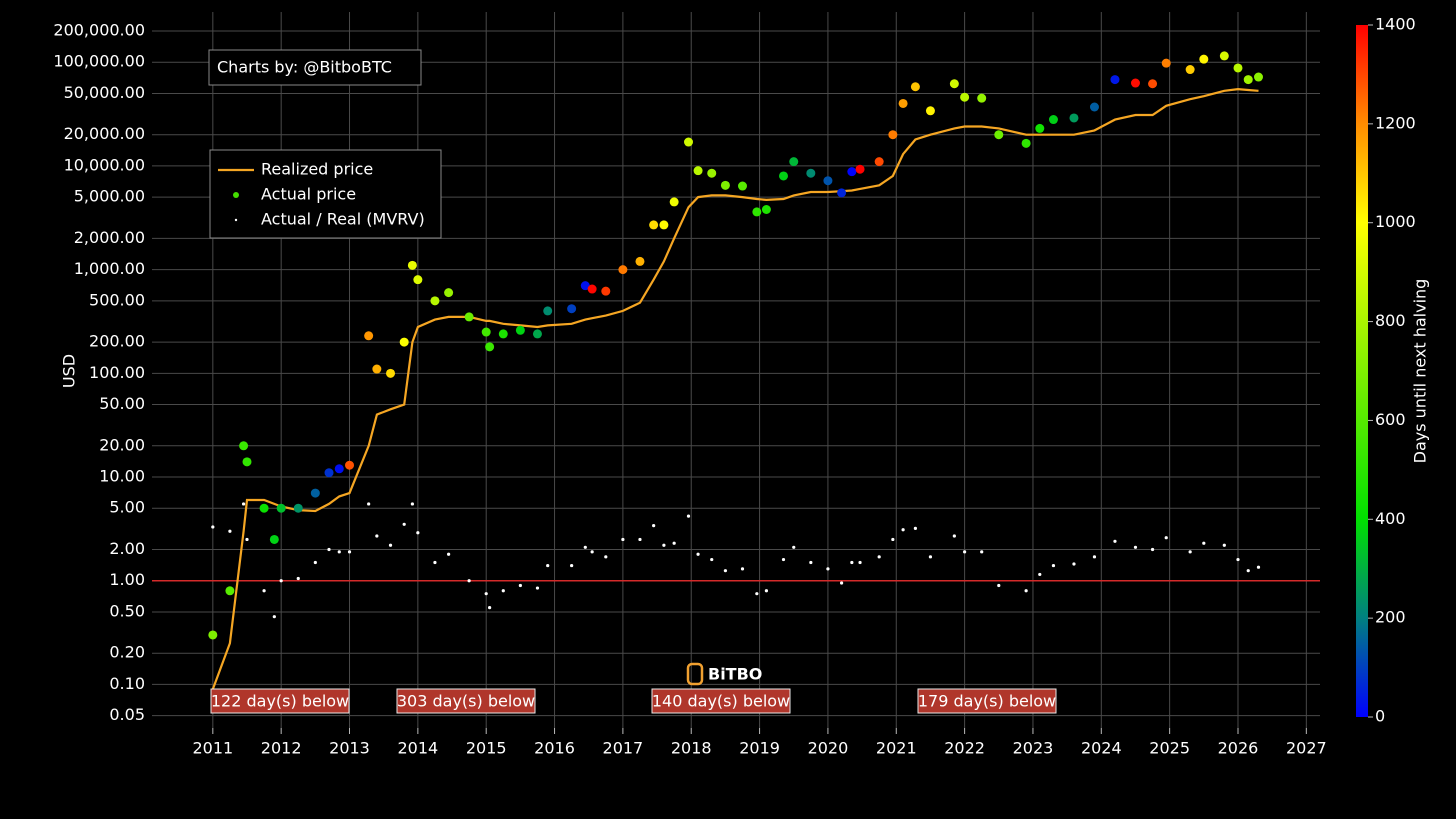  What do you see at coordinates (212, 748) in the screenshot?
I see `x-tick-label: 2011` at bounding box center [212, 748].